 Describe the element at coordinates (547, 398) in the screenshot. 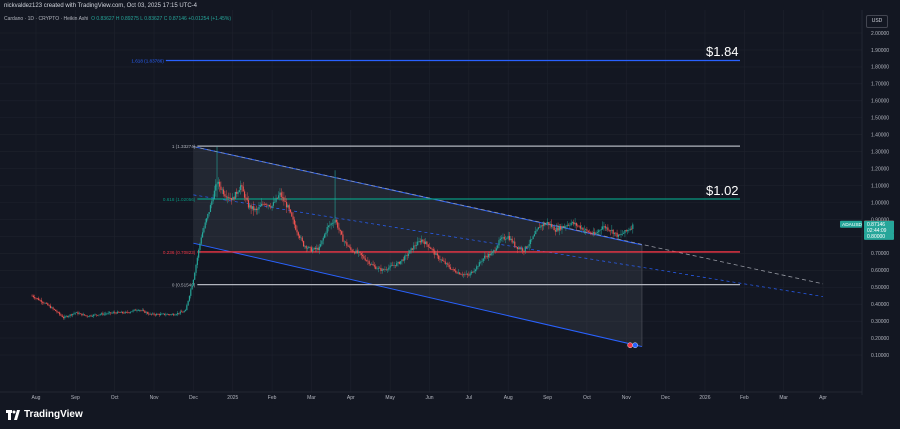

I see `time-tick-label: Sep` at that location.